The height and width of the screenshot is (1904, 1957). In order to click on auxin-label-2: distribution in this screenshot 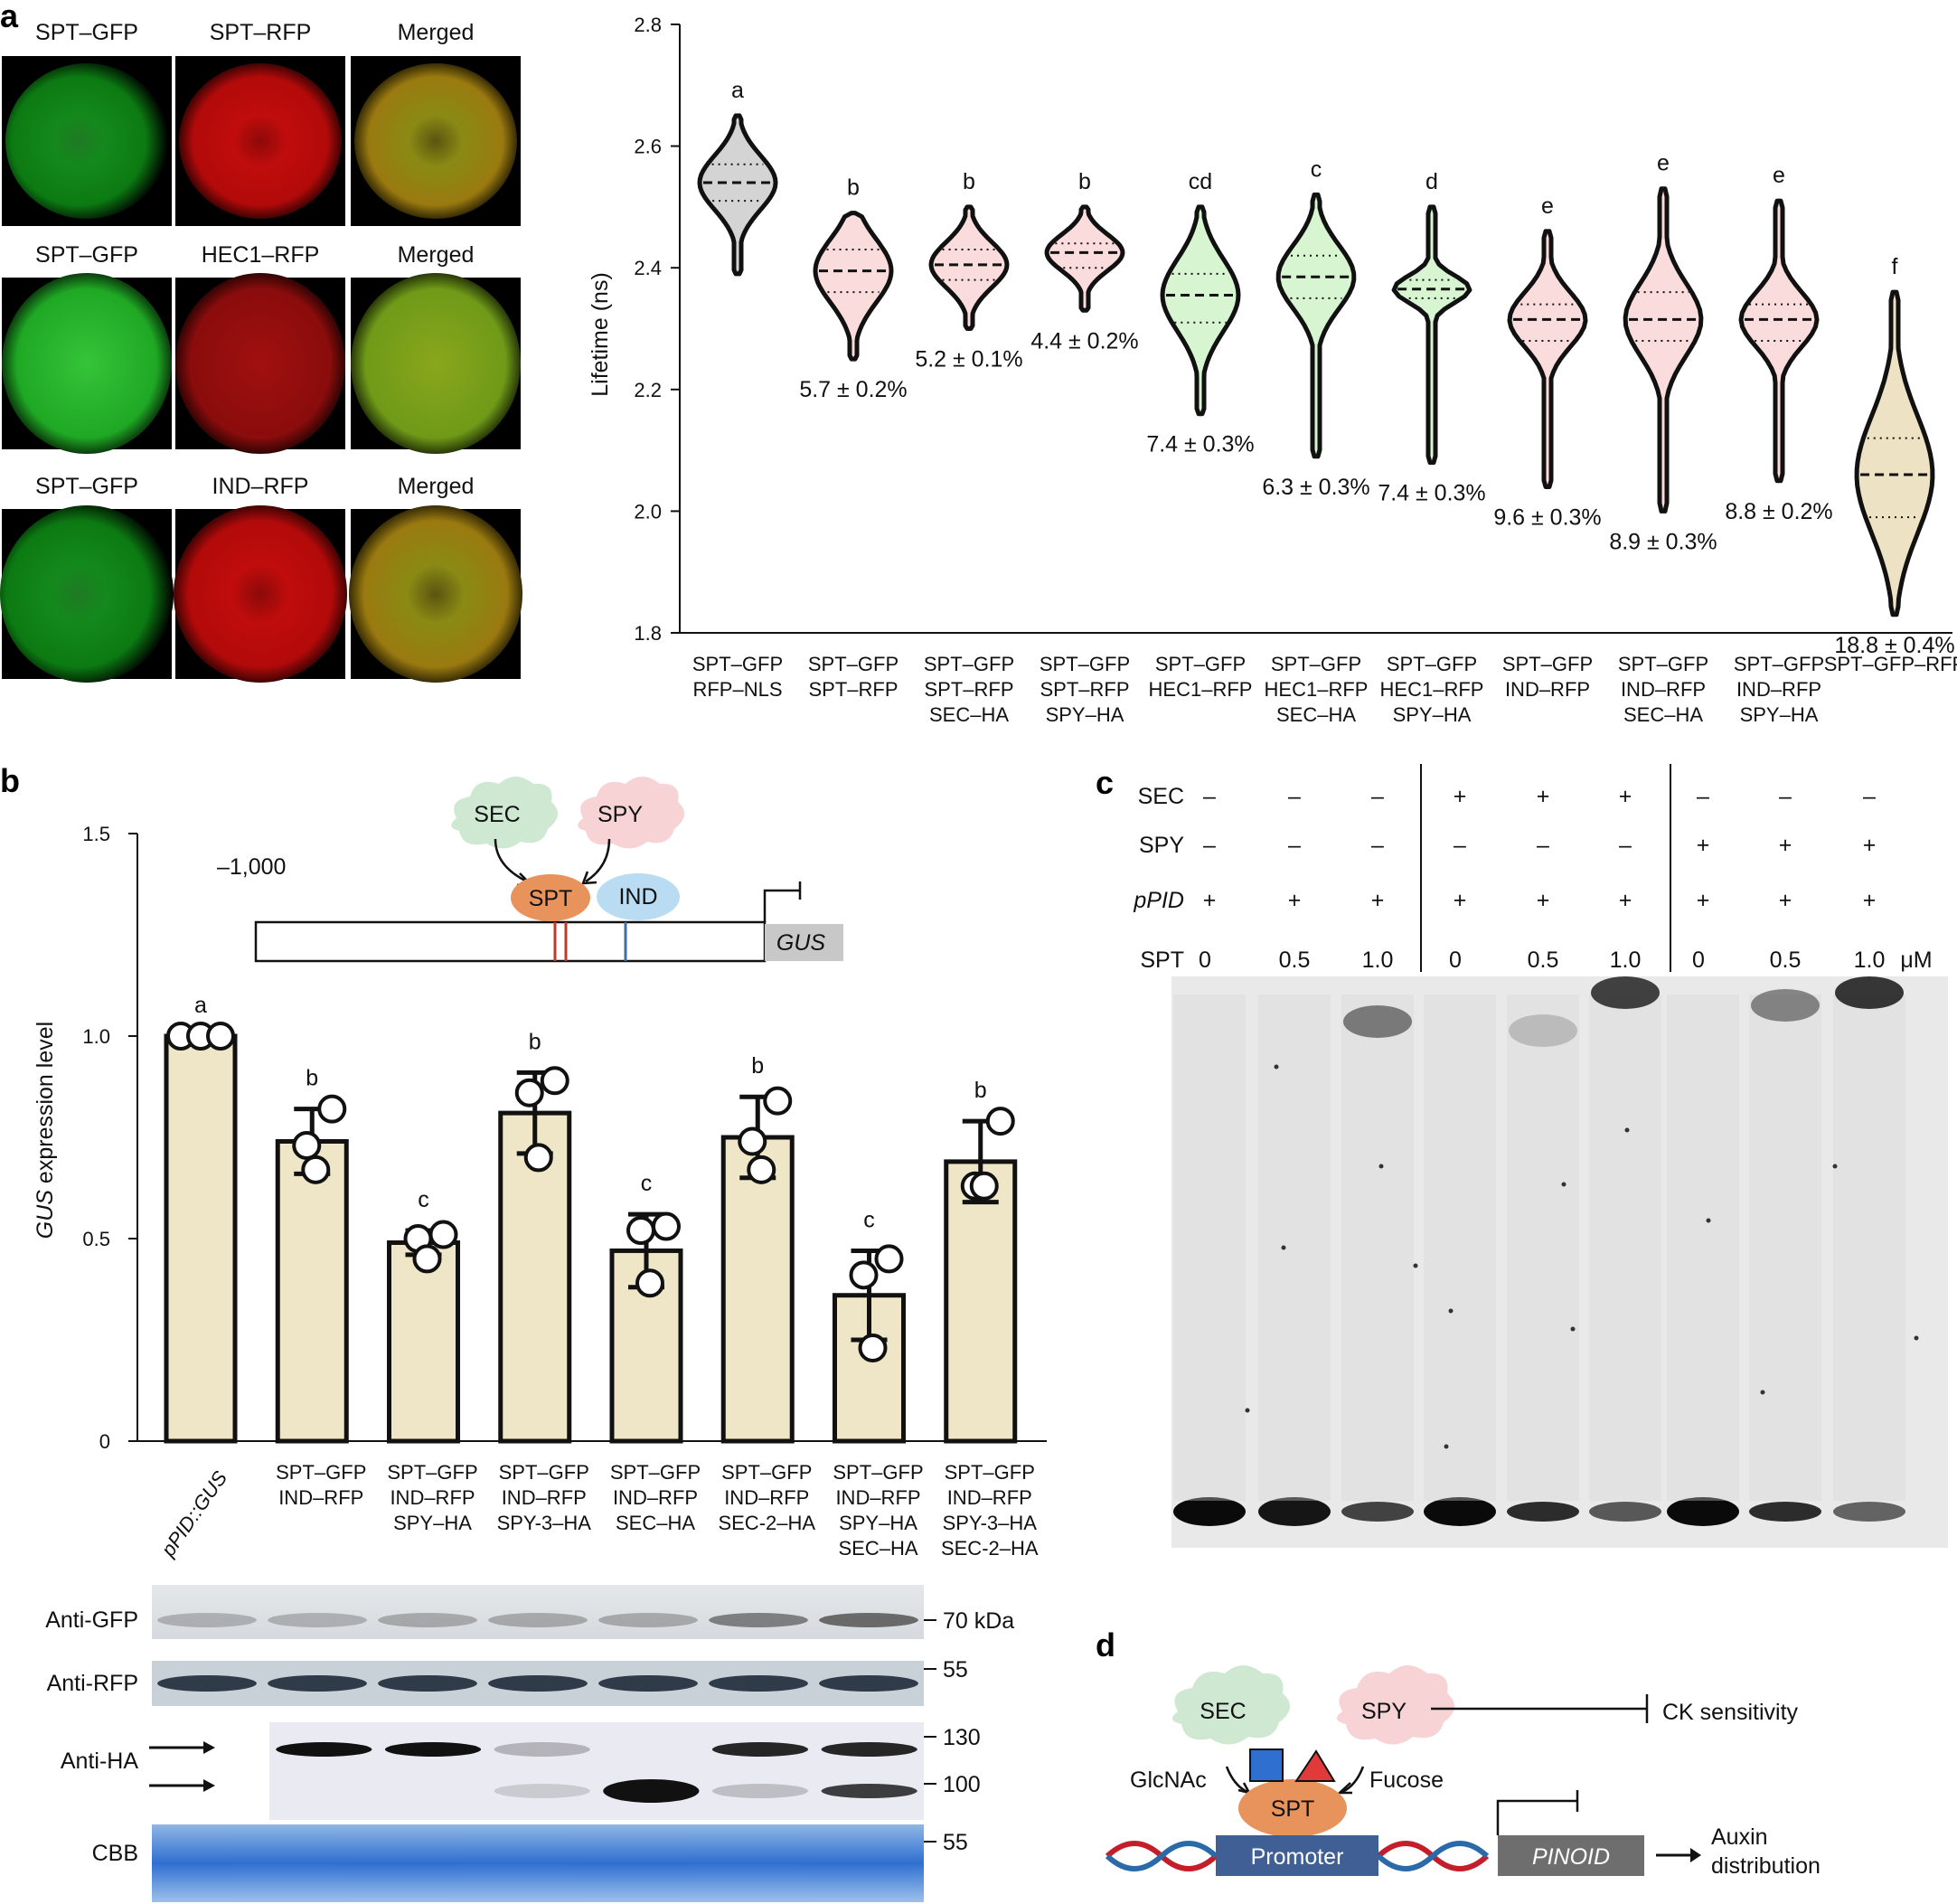, I will do `click(1766, 1866)`.